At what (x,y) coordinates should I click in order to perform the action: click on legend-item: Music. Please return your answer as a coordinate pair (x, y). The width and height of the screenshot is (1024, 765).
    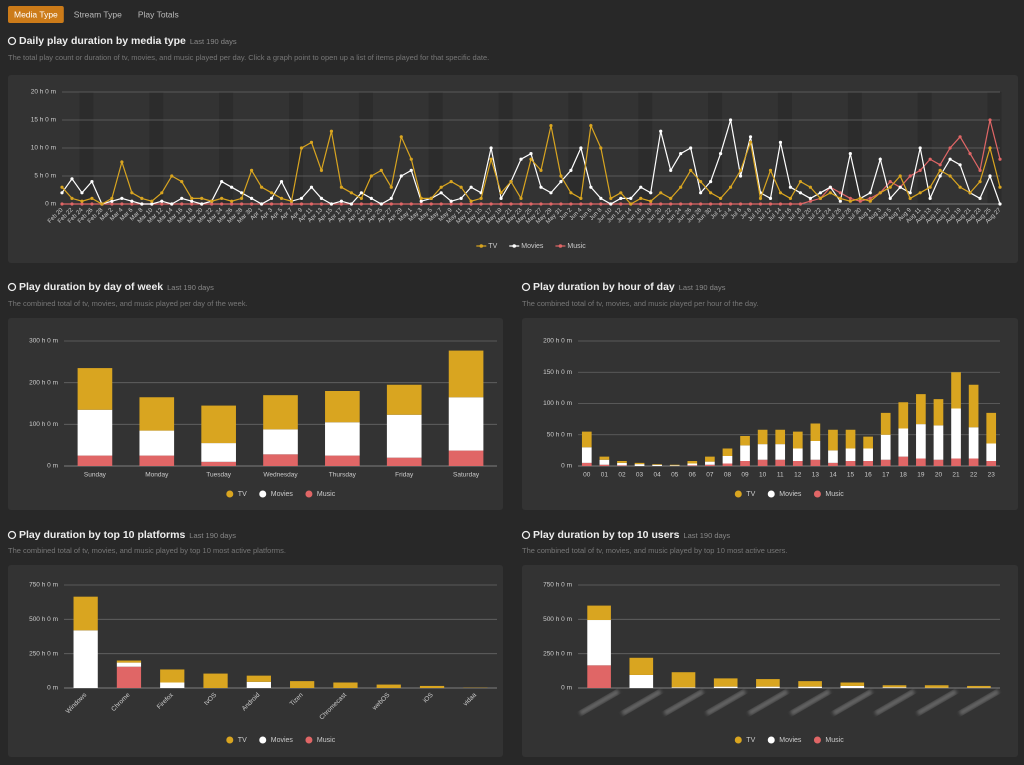
    Looking at the image, I should click on (320, 740).